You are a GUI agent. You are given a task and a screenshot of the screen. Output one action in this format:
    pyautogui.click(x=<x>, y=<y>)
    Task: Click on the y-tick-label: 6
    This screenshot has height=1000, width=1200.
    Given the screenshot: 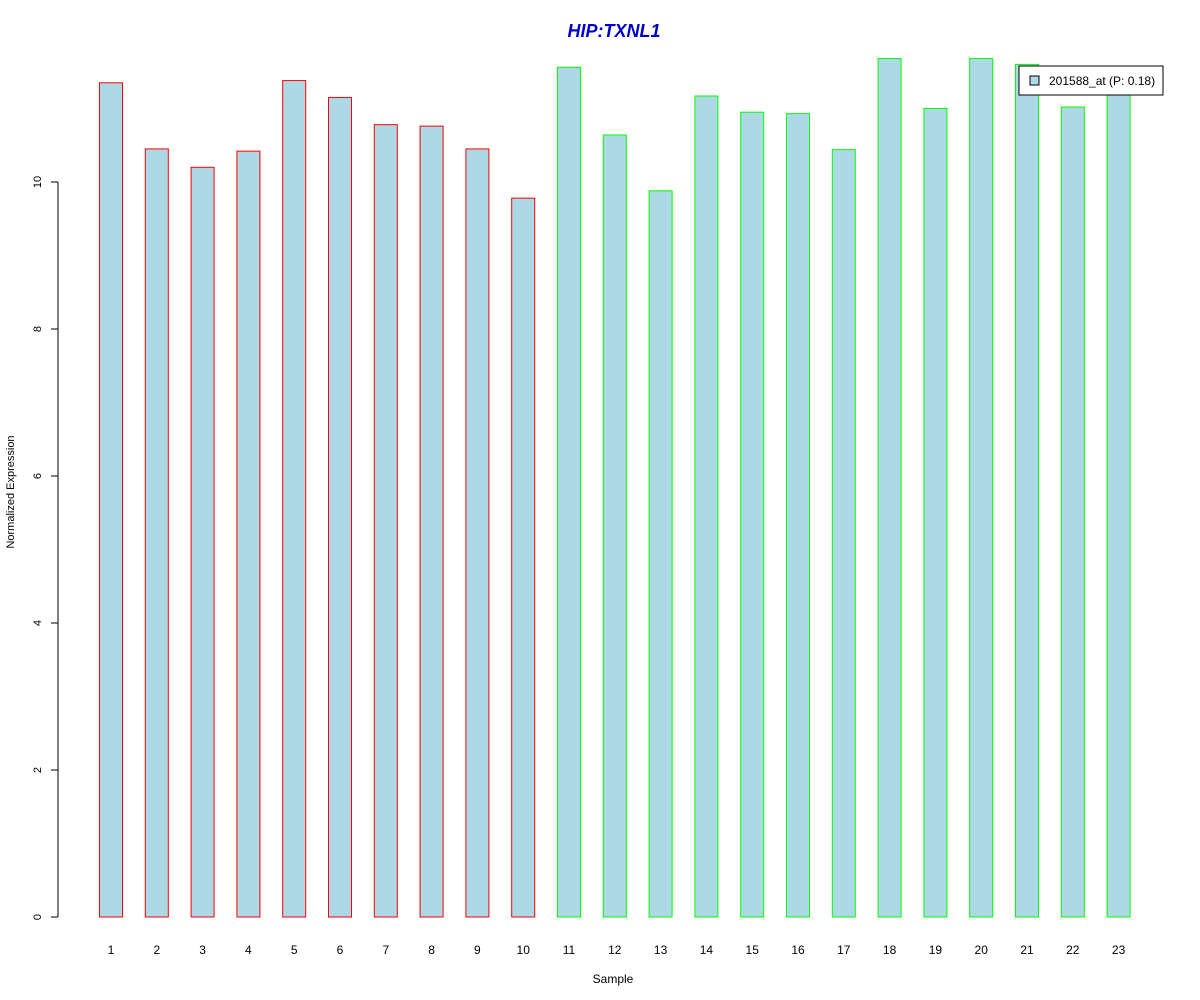 What is the action you would take?
    pyautogui.click(x=38, y=476)
    